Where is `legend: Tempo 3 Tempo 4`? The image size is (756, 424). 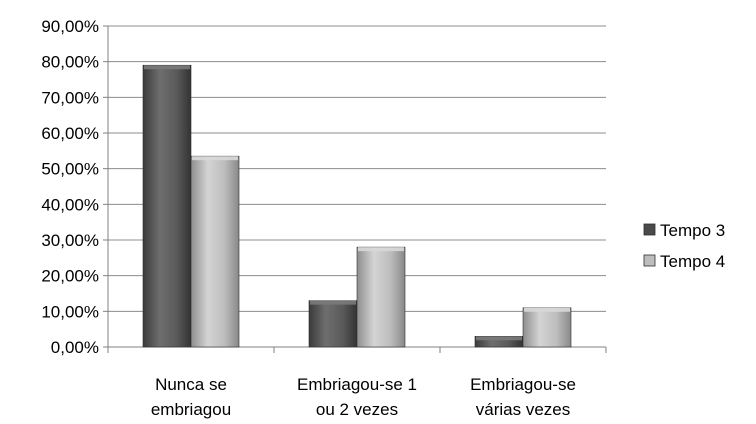
legend: Tempo 3 Tempo 4 is located at coordinates (684, 246).